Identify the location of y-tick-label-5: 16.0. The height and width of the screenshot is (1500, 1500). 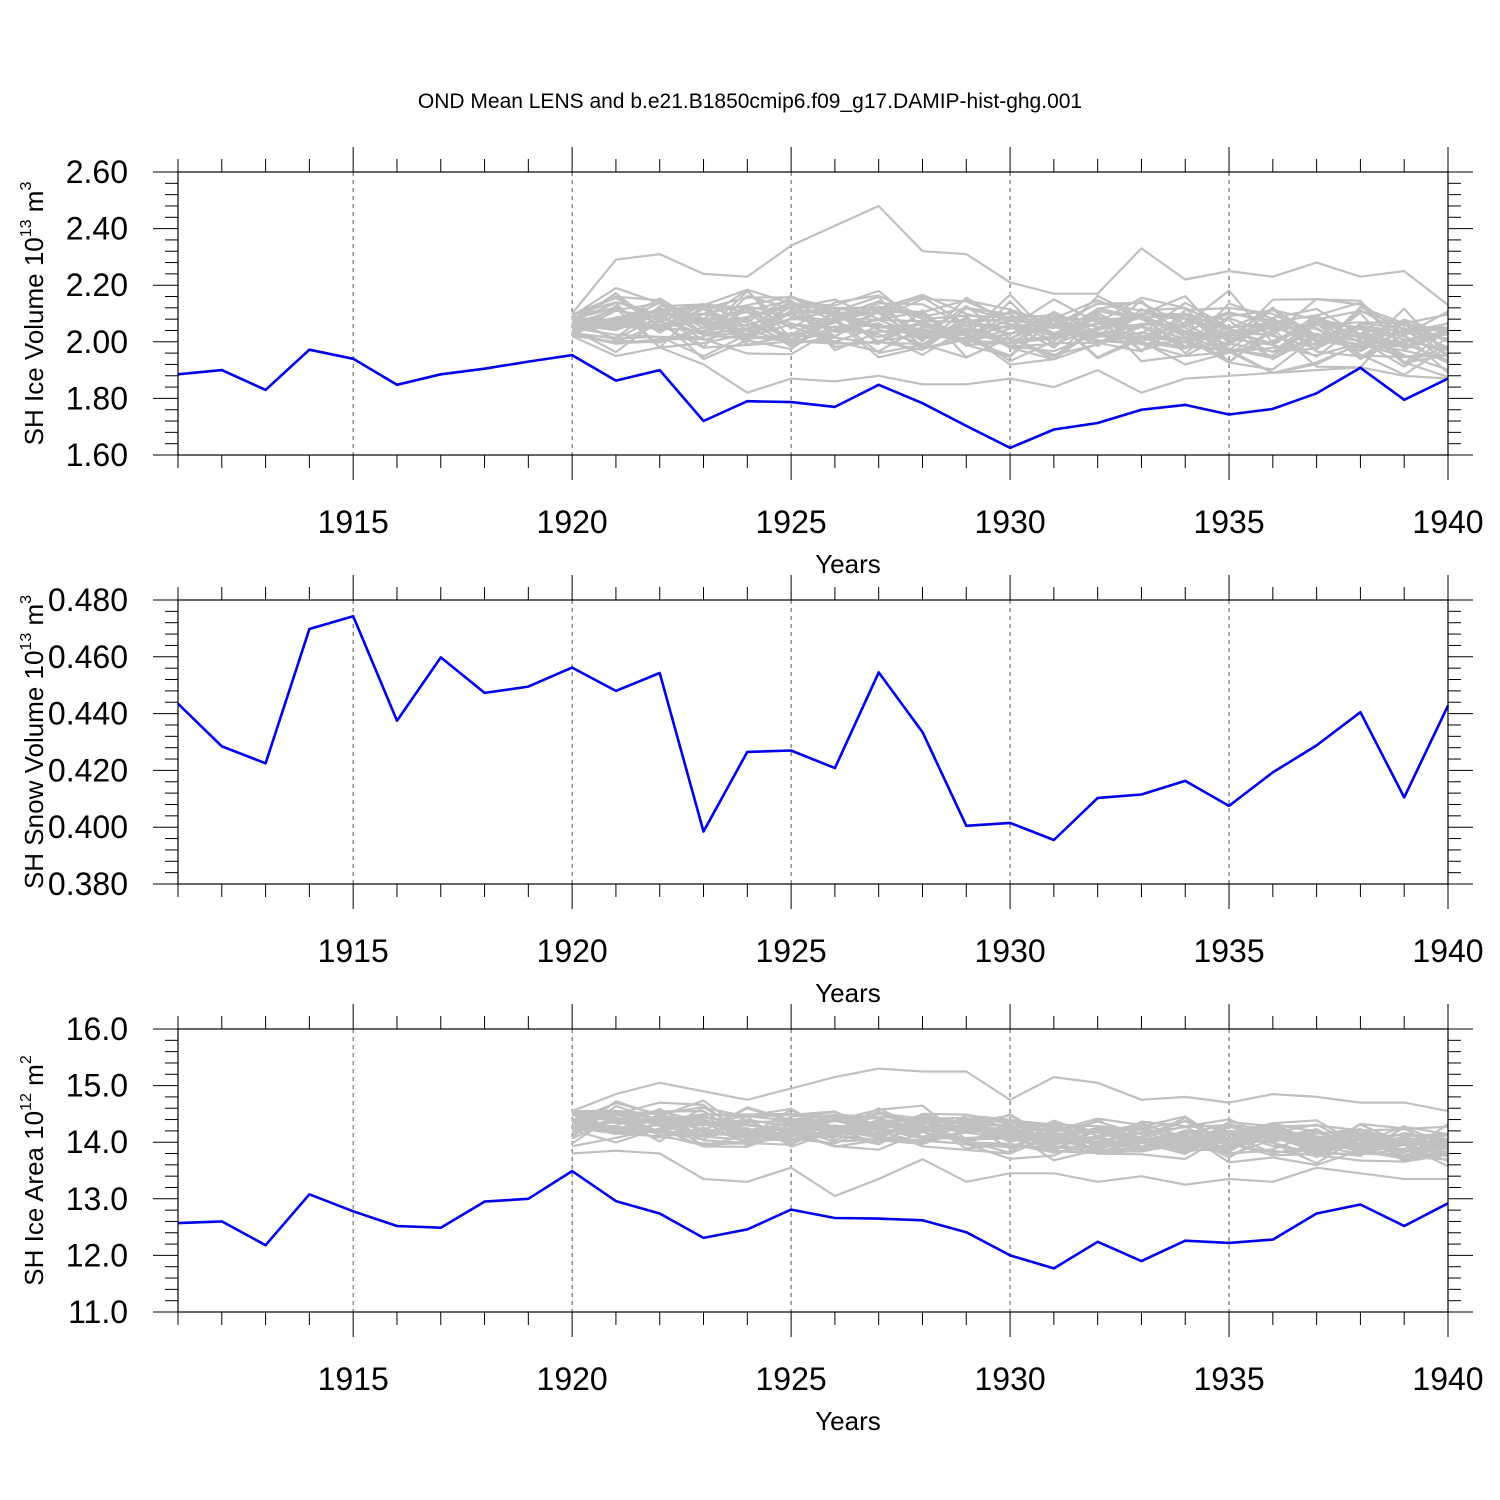
(97, 1029).